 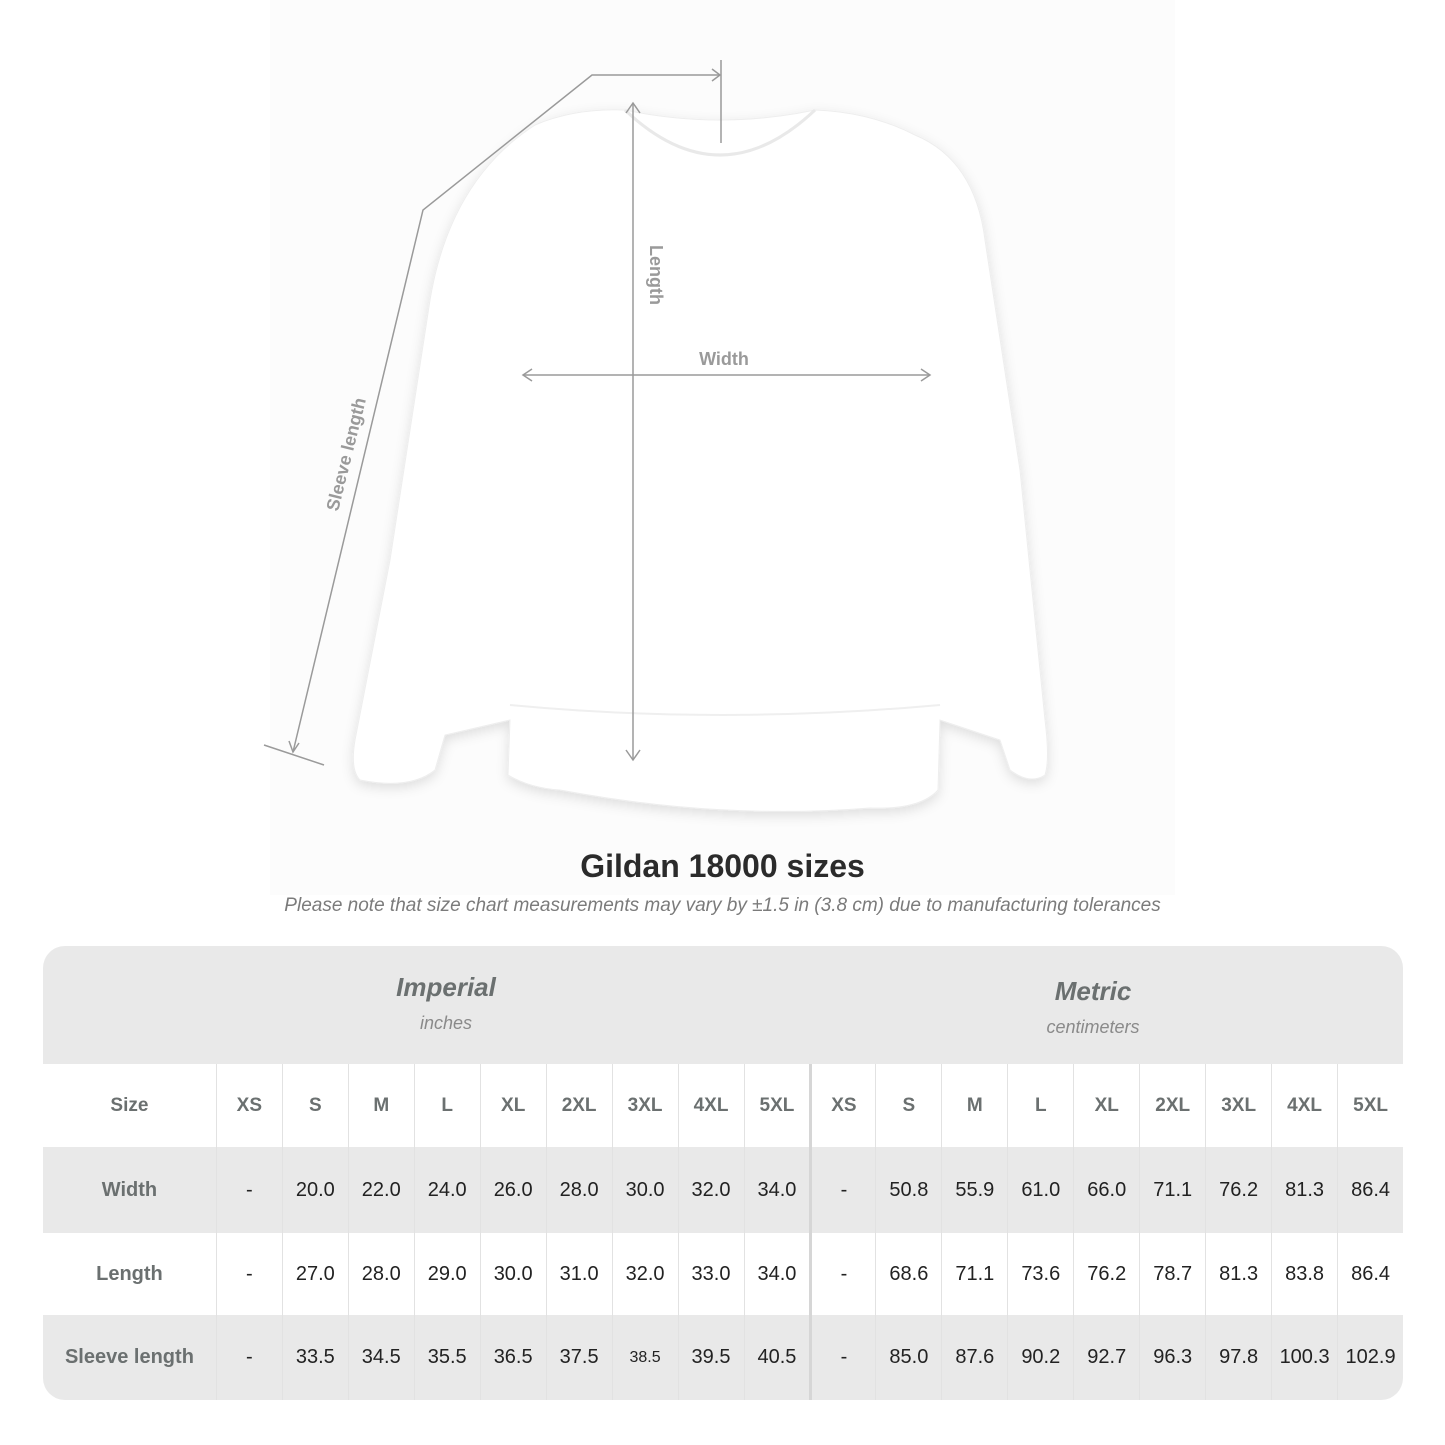 I want to click on metric-value-cell: 83.8, so click(x=1304, y=1274).